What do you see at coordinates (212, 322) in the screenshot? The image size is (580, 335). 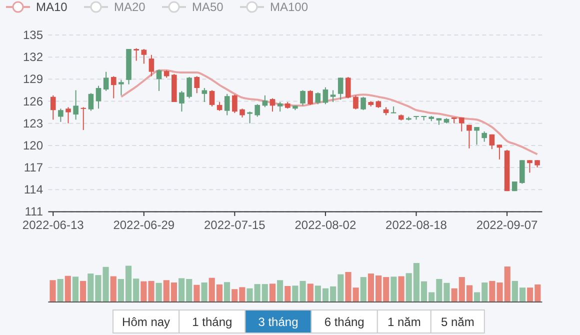 I see `text: 1 tháng` at bounding box center [212, 322].